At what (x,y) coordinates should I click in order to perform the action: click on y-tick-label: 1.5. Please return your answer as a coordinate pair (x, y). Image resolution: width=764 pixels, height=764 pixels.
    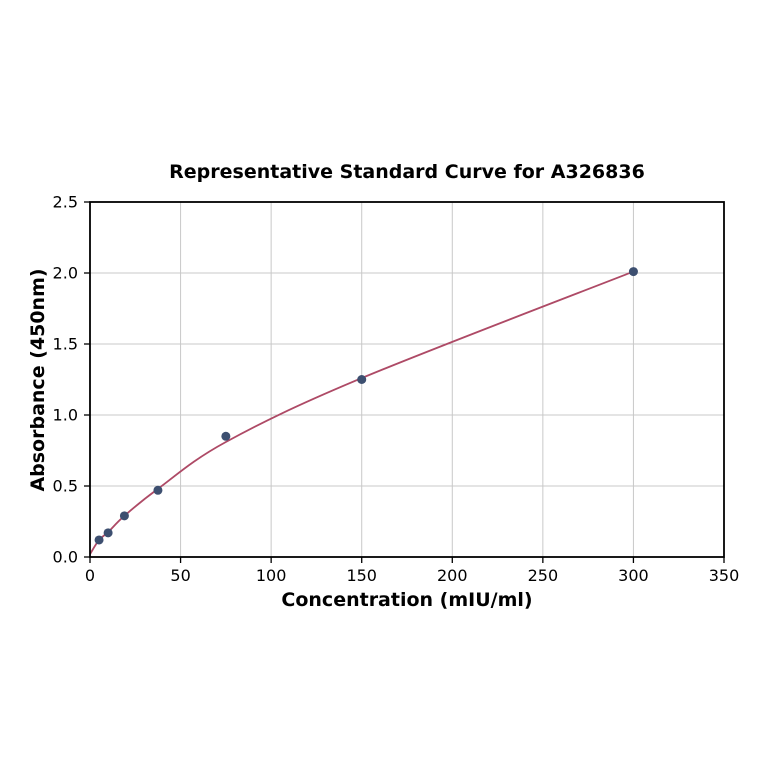
    Looking at the image, I should click on (65, 344).